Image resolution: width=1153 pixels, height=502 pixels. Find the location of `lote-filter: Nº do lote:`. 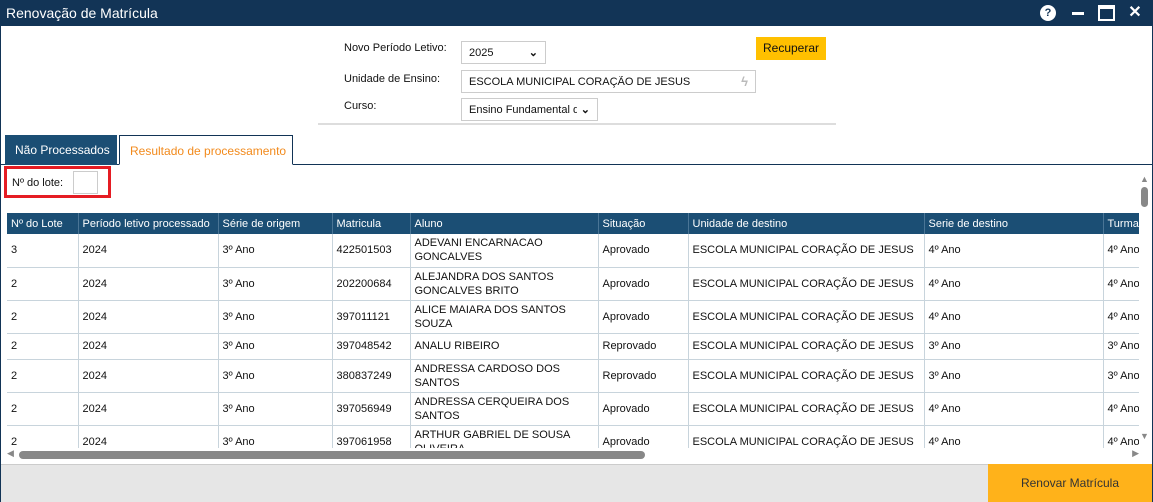

lote-filter: Nº do lote: is located at coordinates (57, 182).